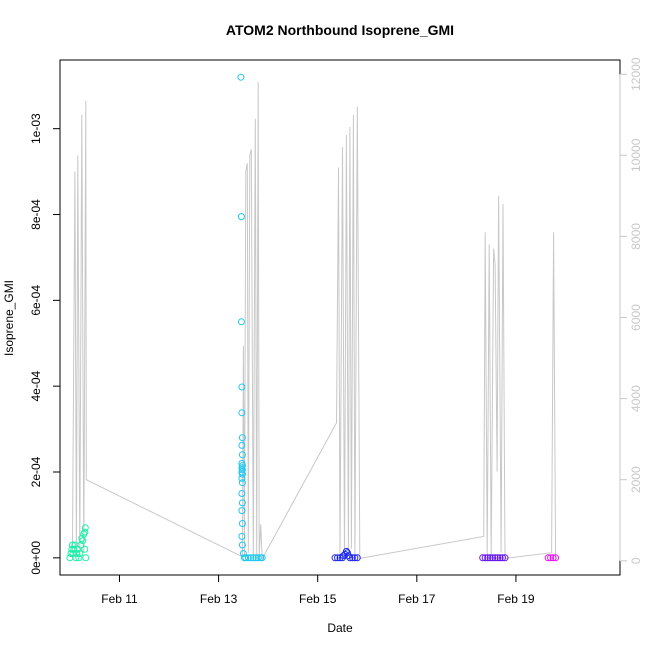 The height and width of the screenshot is (650, 650). Describe the element at coordinates (36, 128) in the screenshot. I see `y-tick-label: 1e-03` at that location.